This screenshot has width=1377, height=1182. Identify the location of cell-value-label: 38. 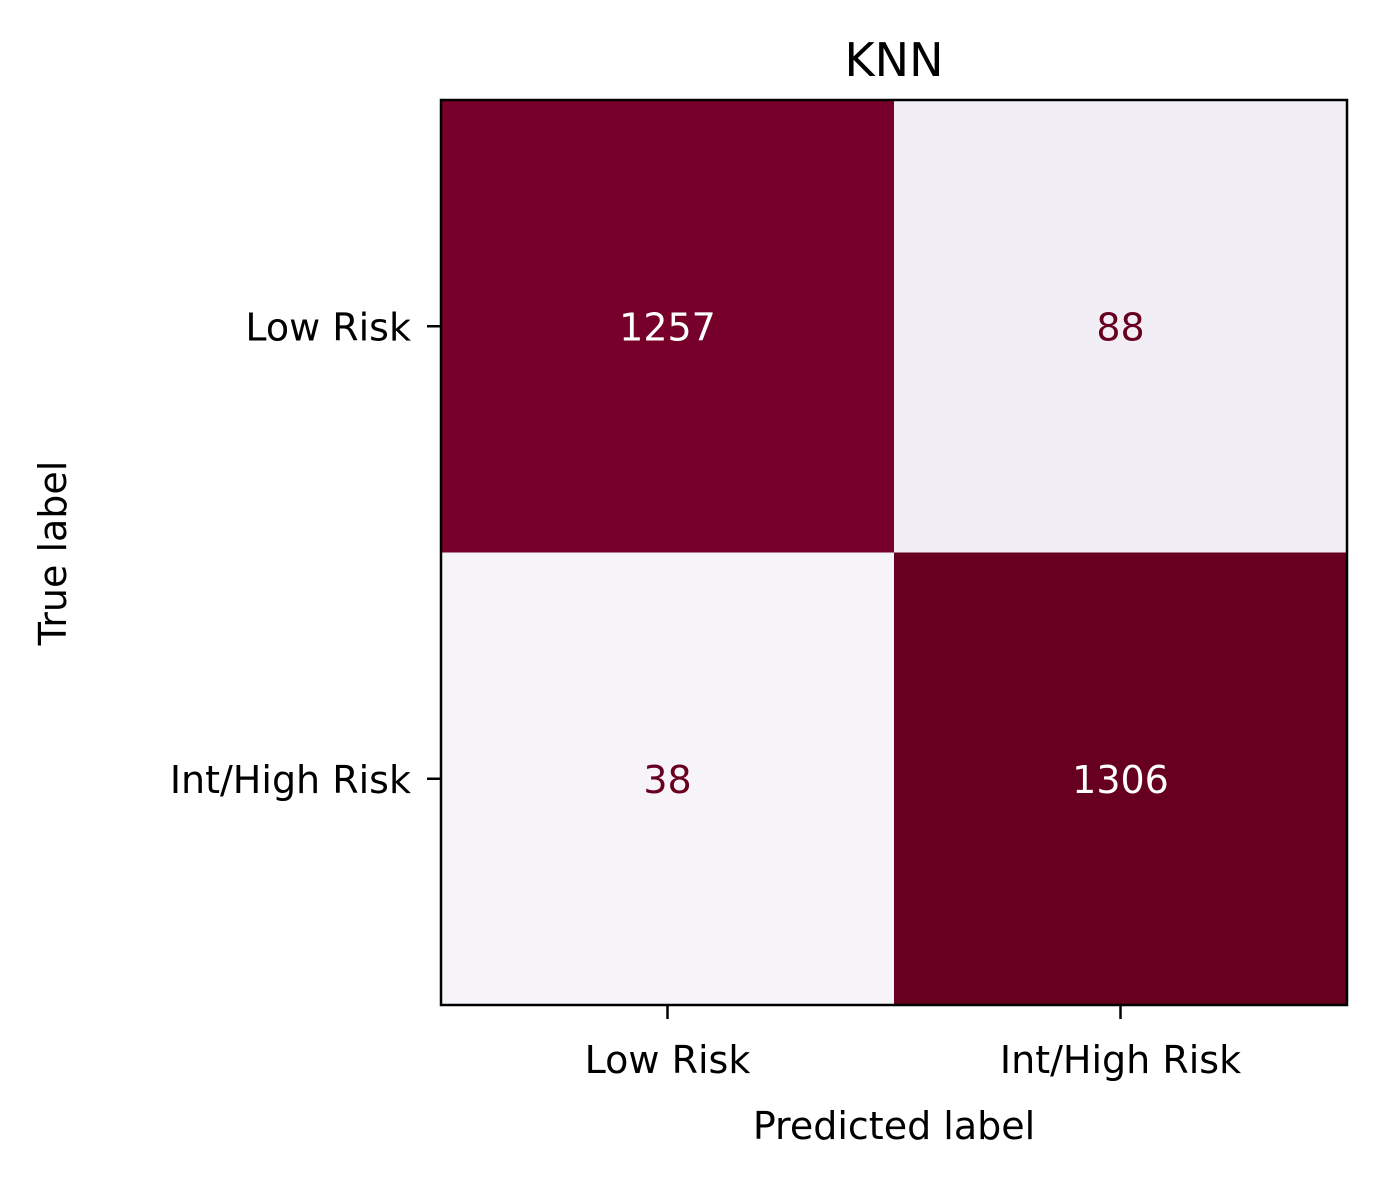
(667, 780).